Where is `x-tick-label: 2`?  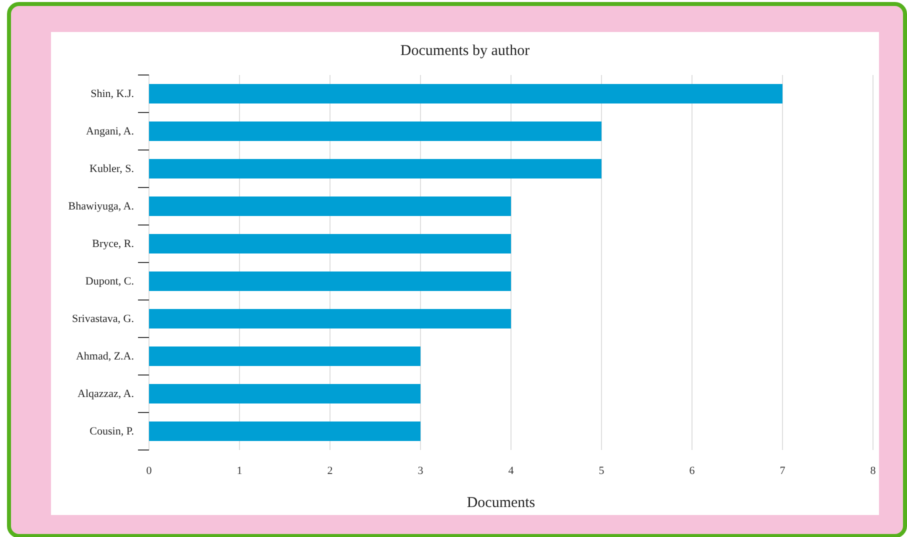
x-tick-label: 2 is located at coordinates (330, 471).